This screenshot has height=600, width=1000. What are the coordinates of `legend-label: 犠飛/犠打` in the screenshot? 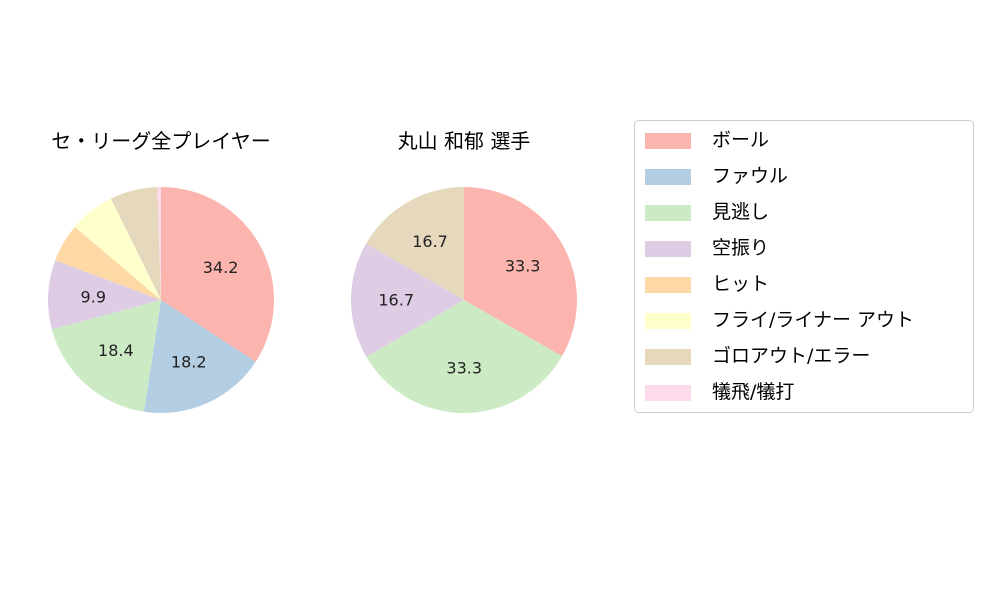 It's located at (753, 392).